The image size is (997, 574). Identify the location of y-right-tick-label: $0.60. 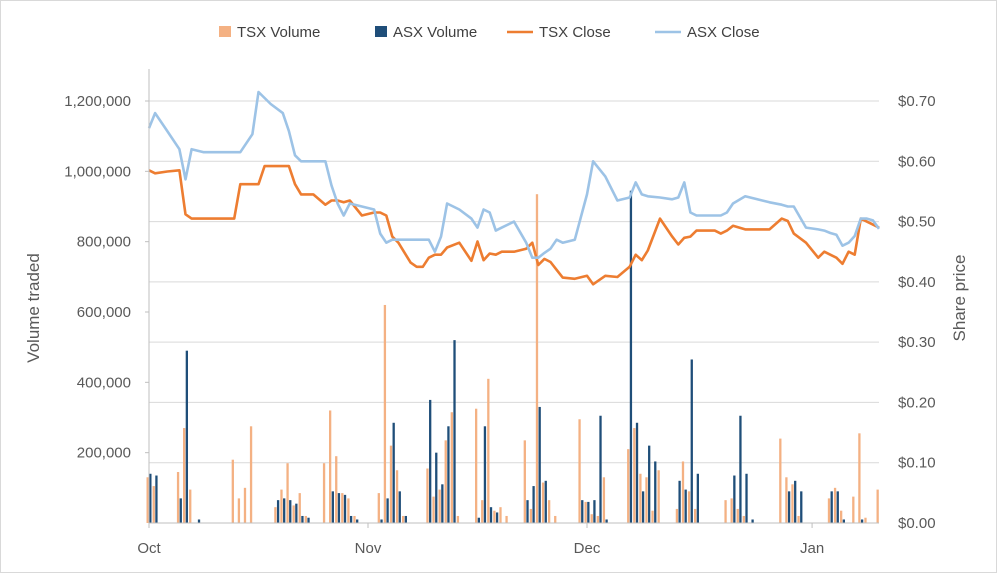
(917, 161).